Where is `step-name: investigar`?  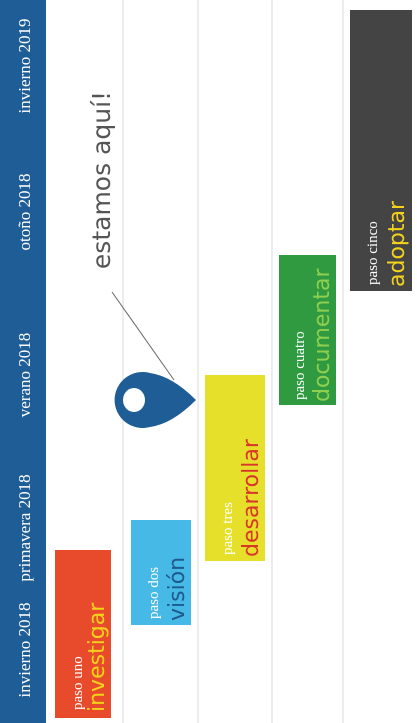 step-name: investigar is located at coordinates (97, 657).